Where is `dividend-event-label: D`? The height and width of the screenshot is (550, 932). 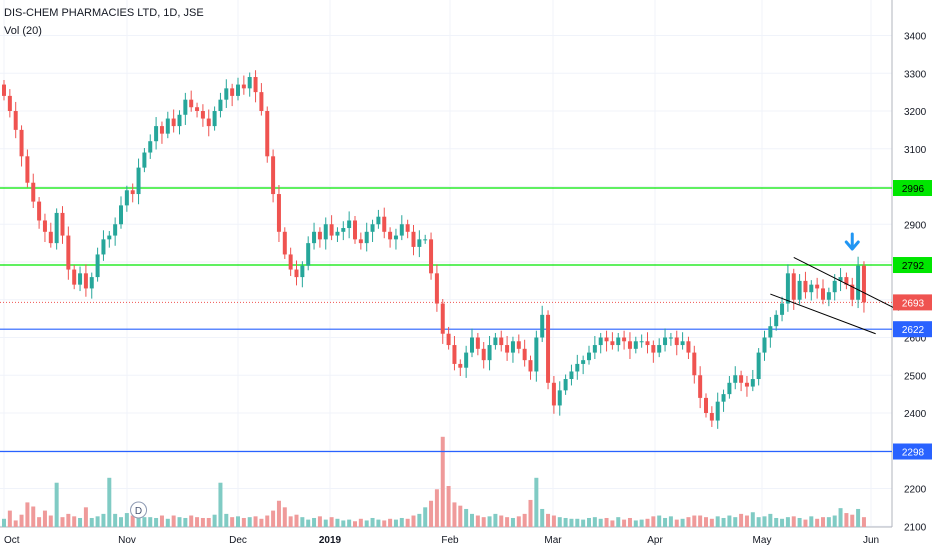
dividend-event-label: D is located at coordinates (138, 511).